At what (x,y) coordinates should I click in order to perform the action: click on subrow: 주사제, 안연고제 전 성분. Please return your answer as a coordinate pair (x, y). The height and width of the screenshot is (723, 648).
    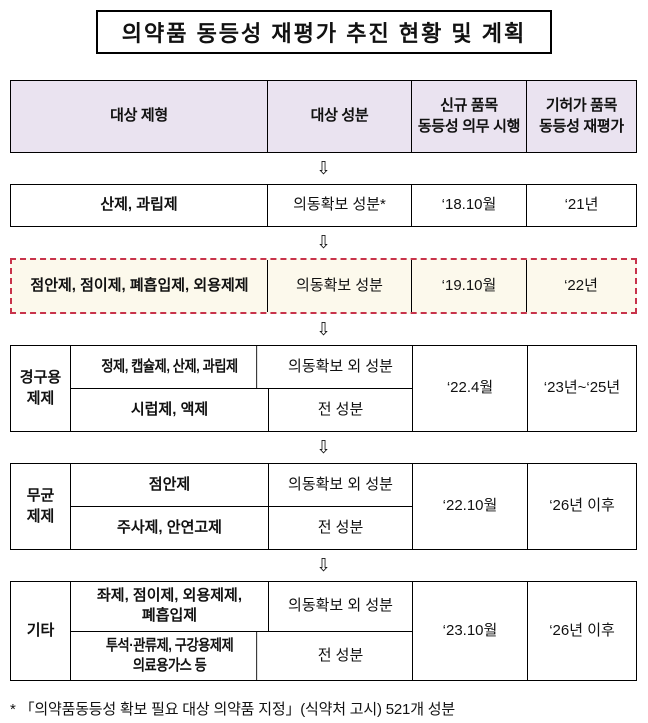
    Looking at the image, I should click on (241, 528).